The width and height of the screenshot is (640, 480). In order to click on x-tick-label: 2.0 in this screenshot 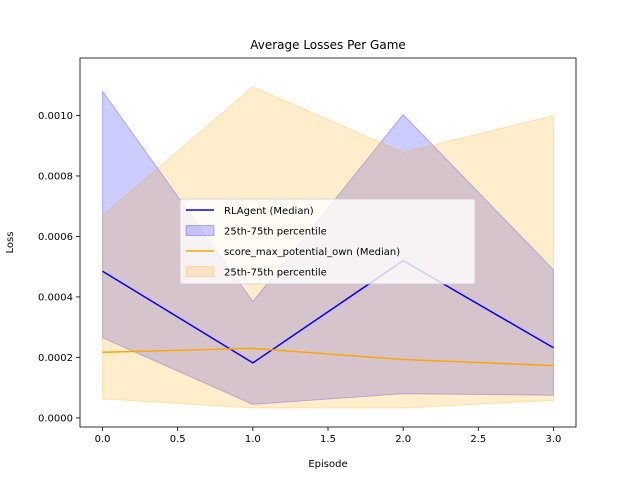, I will do `click(403, 439)`.